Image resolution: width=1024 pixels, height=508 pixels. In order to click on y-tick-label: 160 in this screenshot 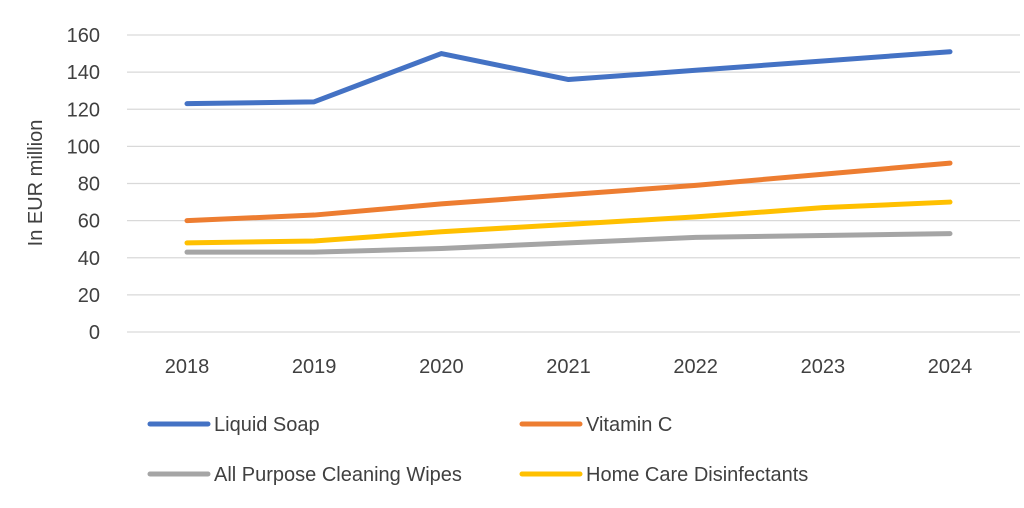, I will do `click(83, 36)`.